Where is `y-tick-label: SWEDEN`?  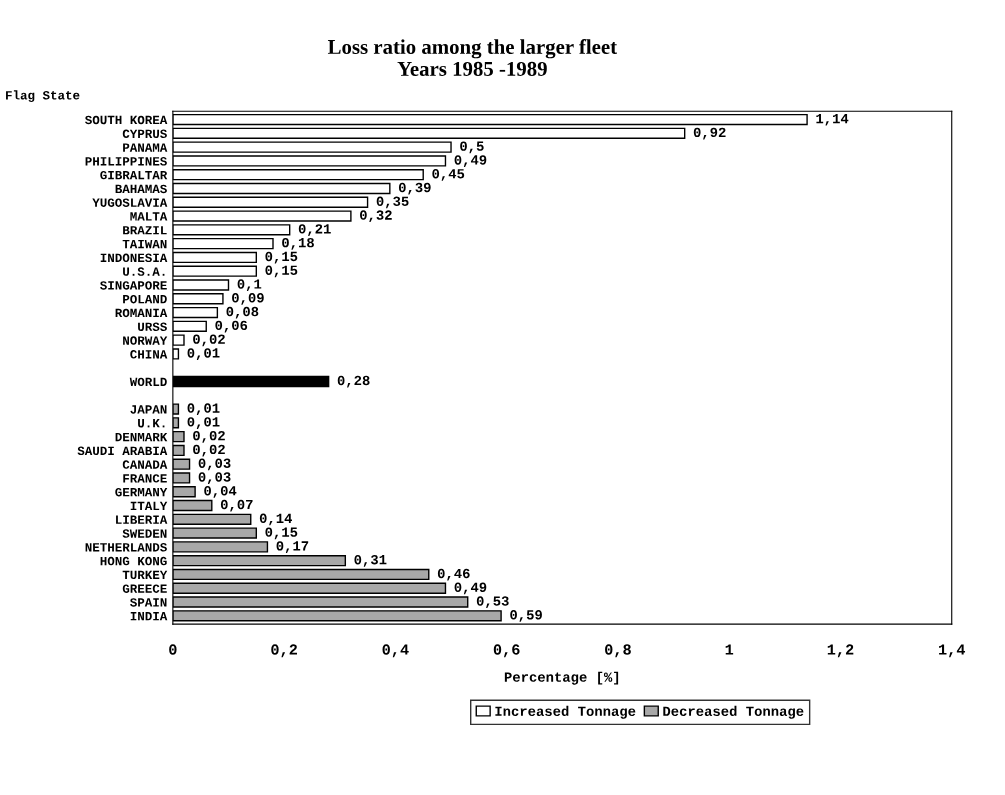
y-tick-label: SWEDEN is located at coordinates (144, 533).